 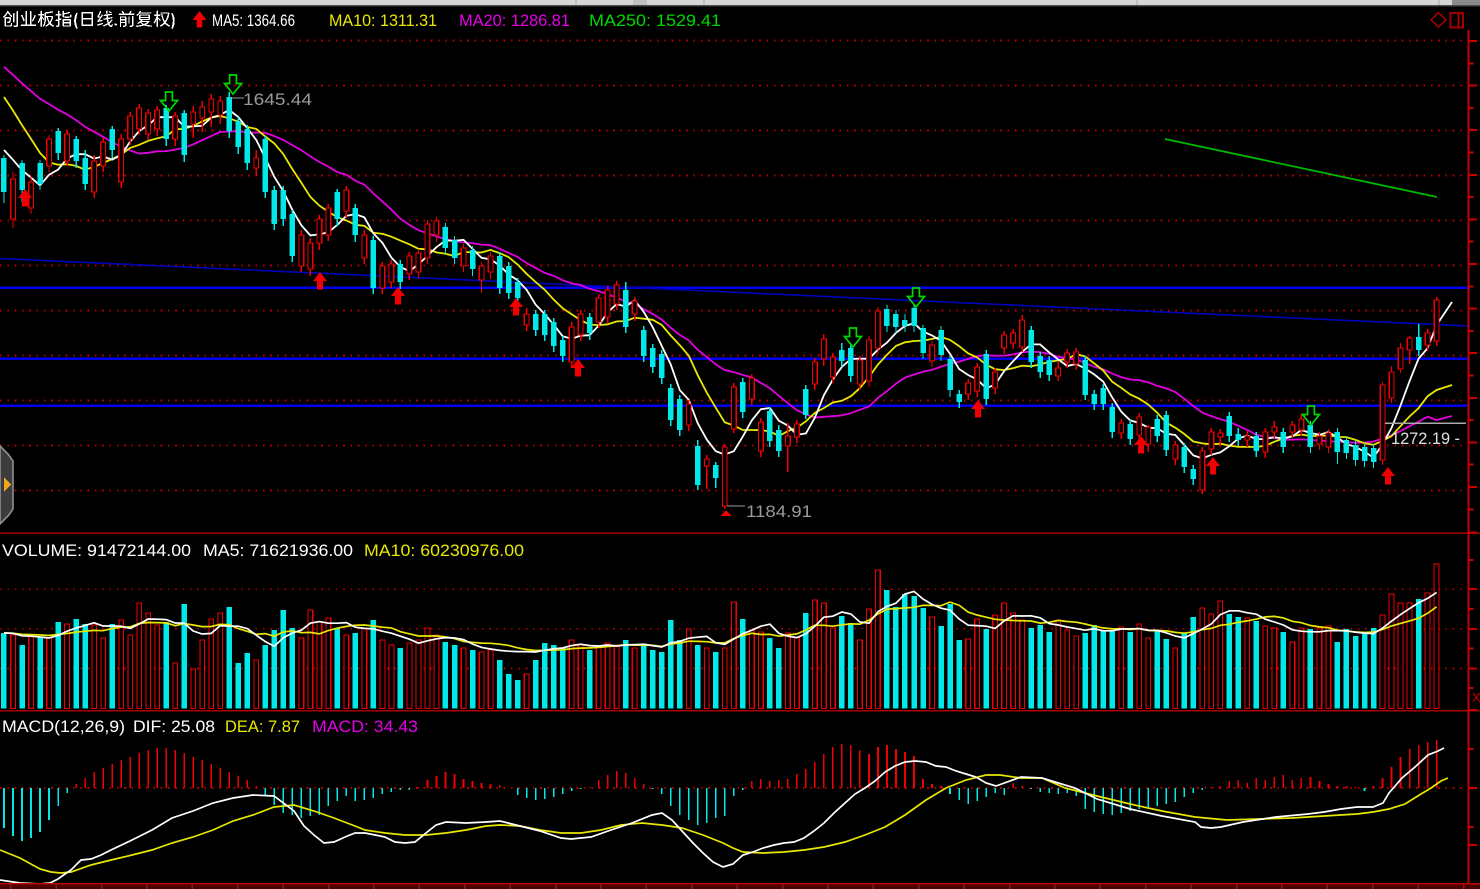 I want to click on svg-text: MA10: 1311.31, so click(x=383, y=21).